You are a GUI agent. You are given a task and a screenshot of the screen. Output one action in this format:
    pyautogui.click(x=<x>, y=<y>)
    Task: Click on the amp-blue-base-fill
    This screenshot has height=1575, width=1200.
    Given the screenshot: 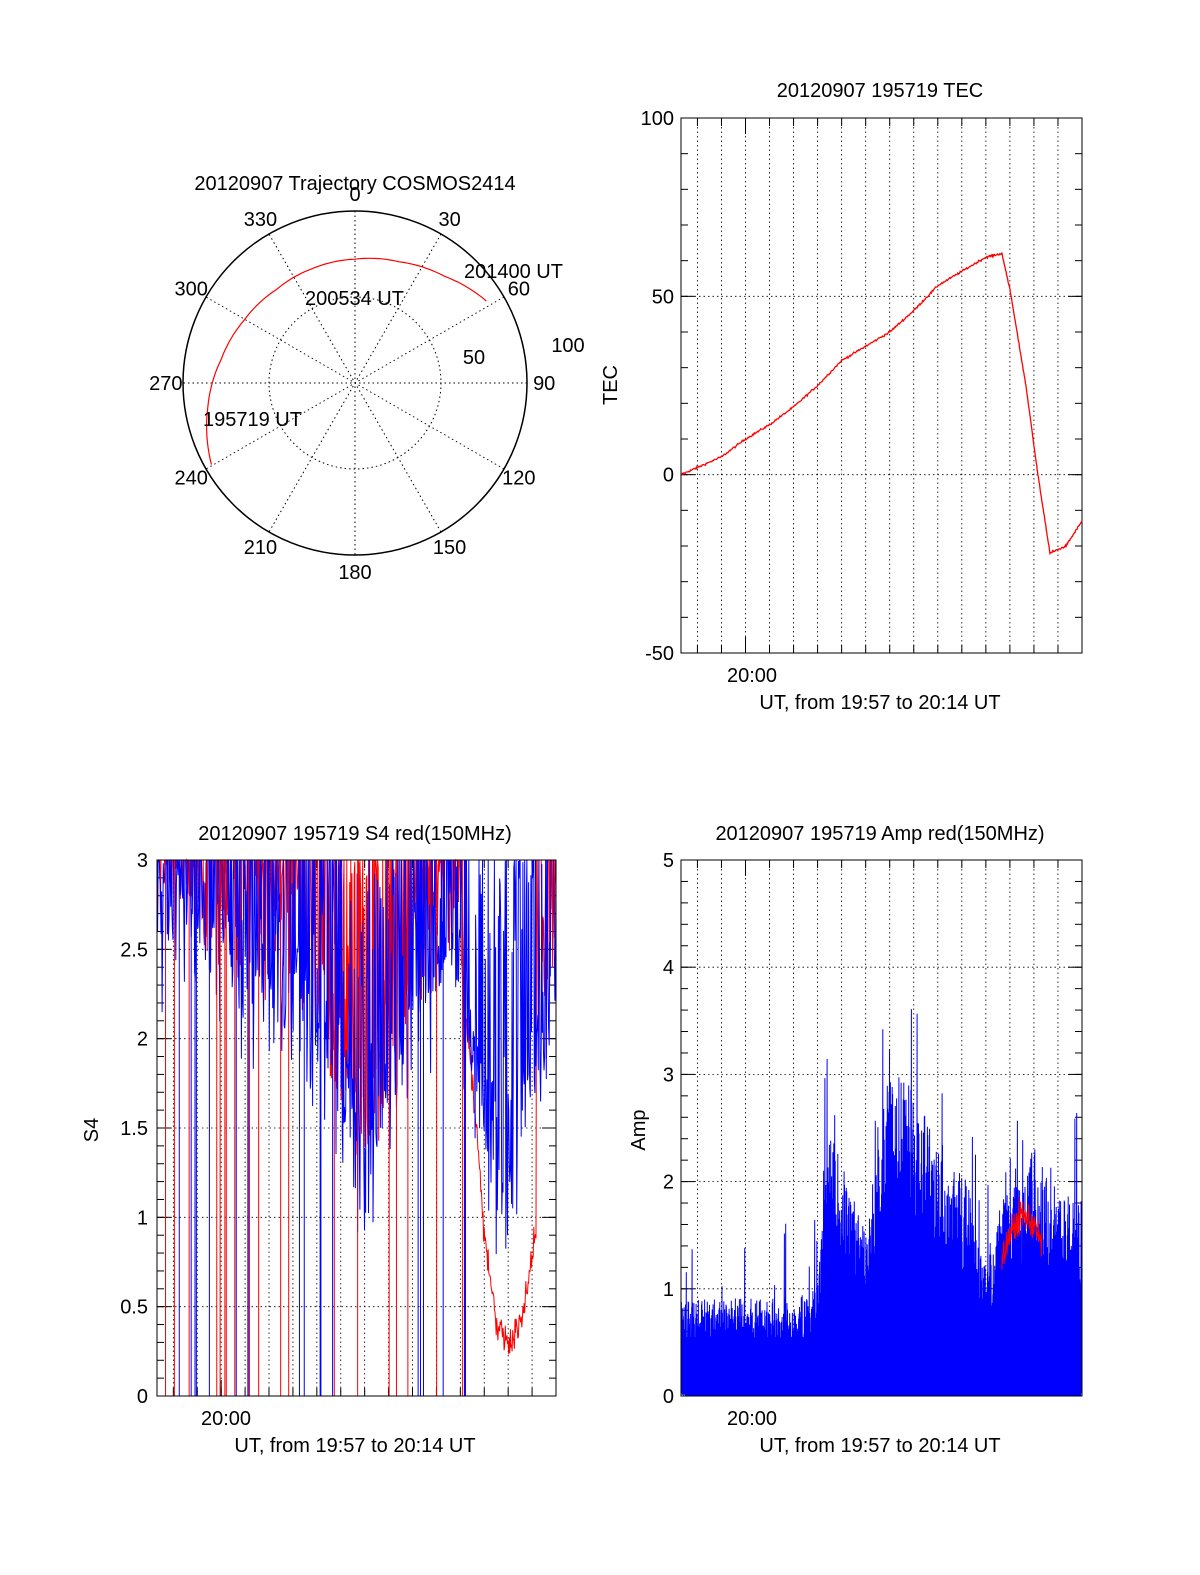 What is the action you would take?
    pyautogui.click(x=883, y=1366)
    